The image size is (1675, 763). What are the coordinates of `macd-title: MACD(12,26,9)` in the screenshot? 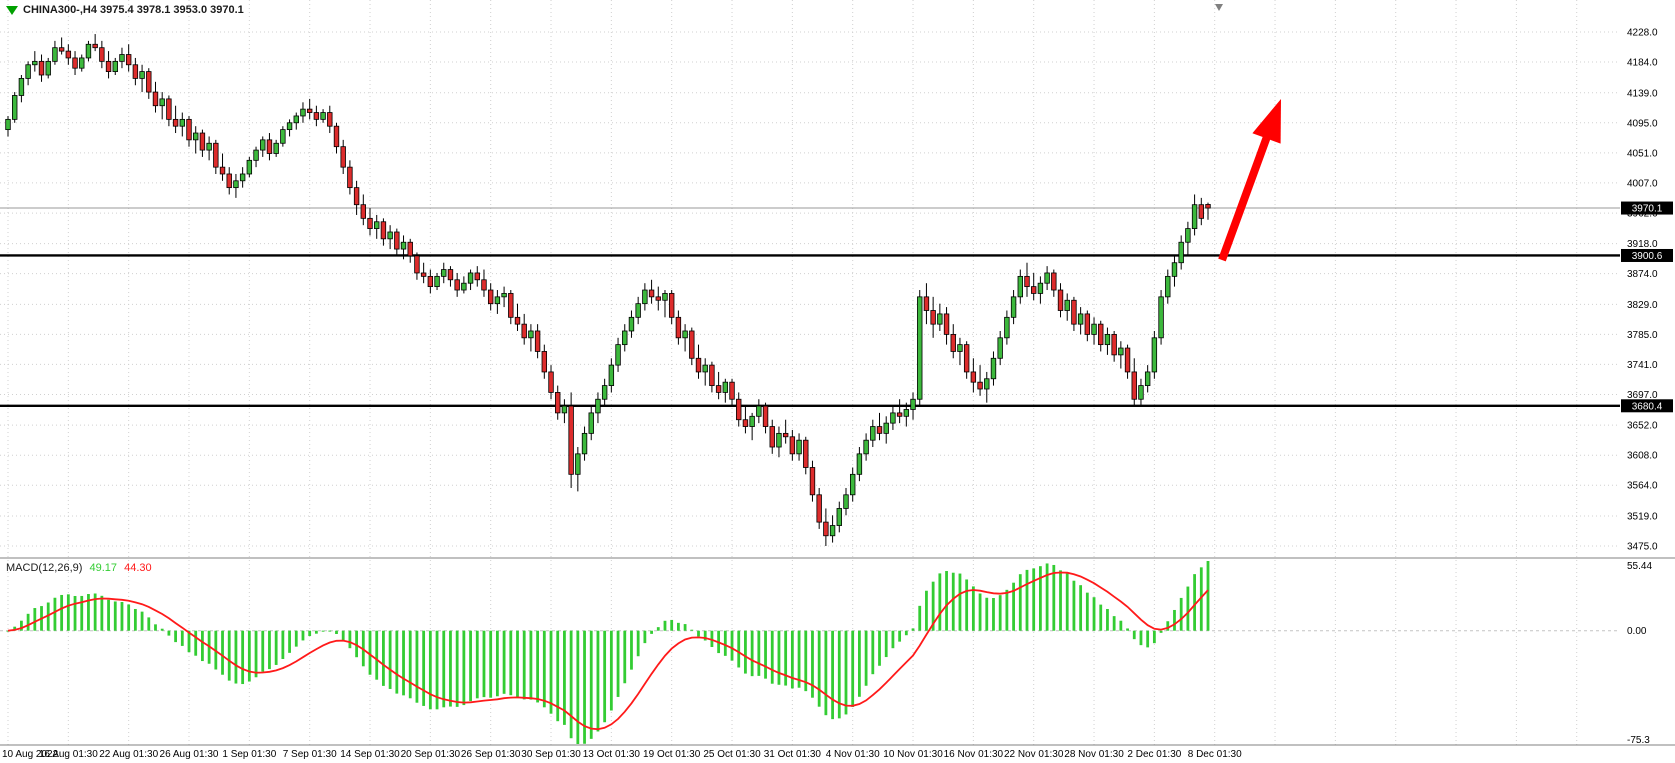 It's located at (44, 568).